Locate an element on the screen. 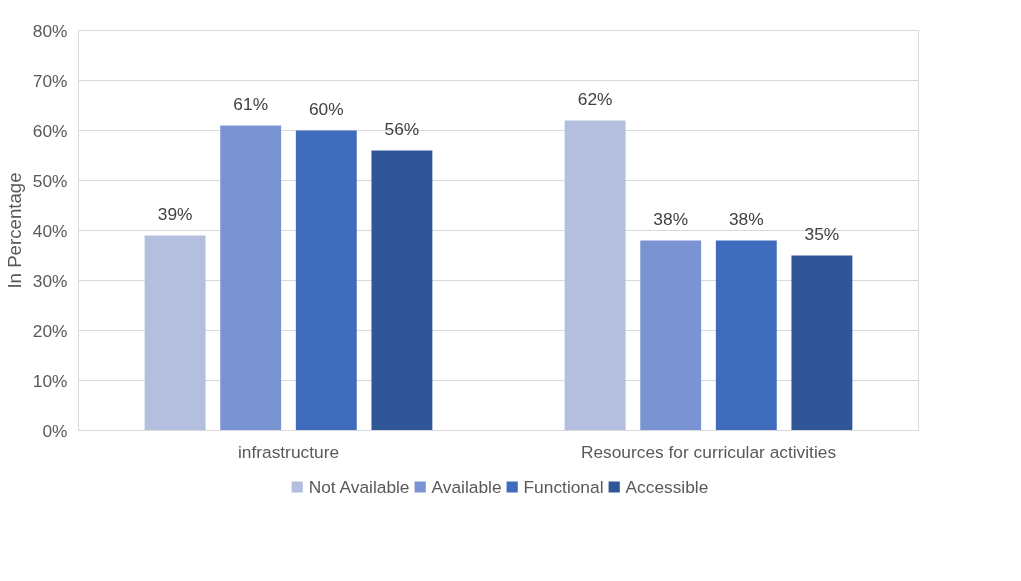 This screenshot has width=1021, height=581. data-label: 56% is located at coordinates (402, 128).